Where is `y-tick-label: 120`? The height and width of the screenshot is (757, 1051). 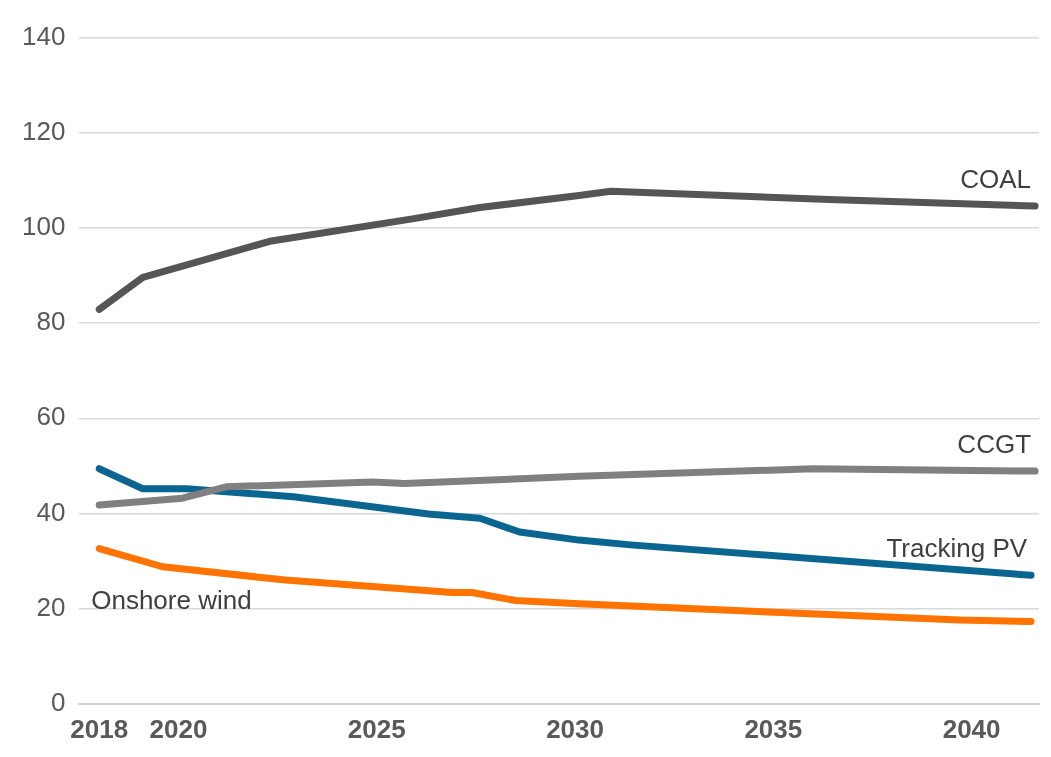
y-tick-label: 120 is located at coordinates (43, 130).